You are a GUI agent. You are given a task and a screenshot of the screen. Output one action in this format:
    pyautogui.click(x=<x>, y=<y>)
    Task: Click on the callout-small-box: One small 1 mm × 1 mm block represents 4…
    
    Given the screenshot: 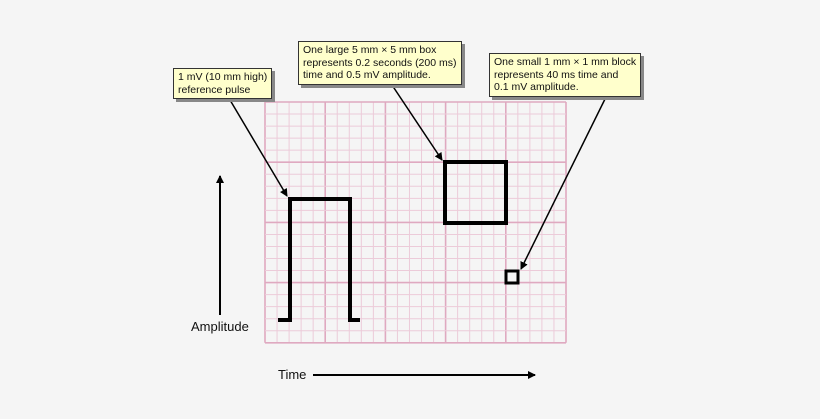 What is the action you would take?
    pyautogui.click(x=565, y=75)
    